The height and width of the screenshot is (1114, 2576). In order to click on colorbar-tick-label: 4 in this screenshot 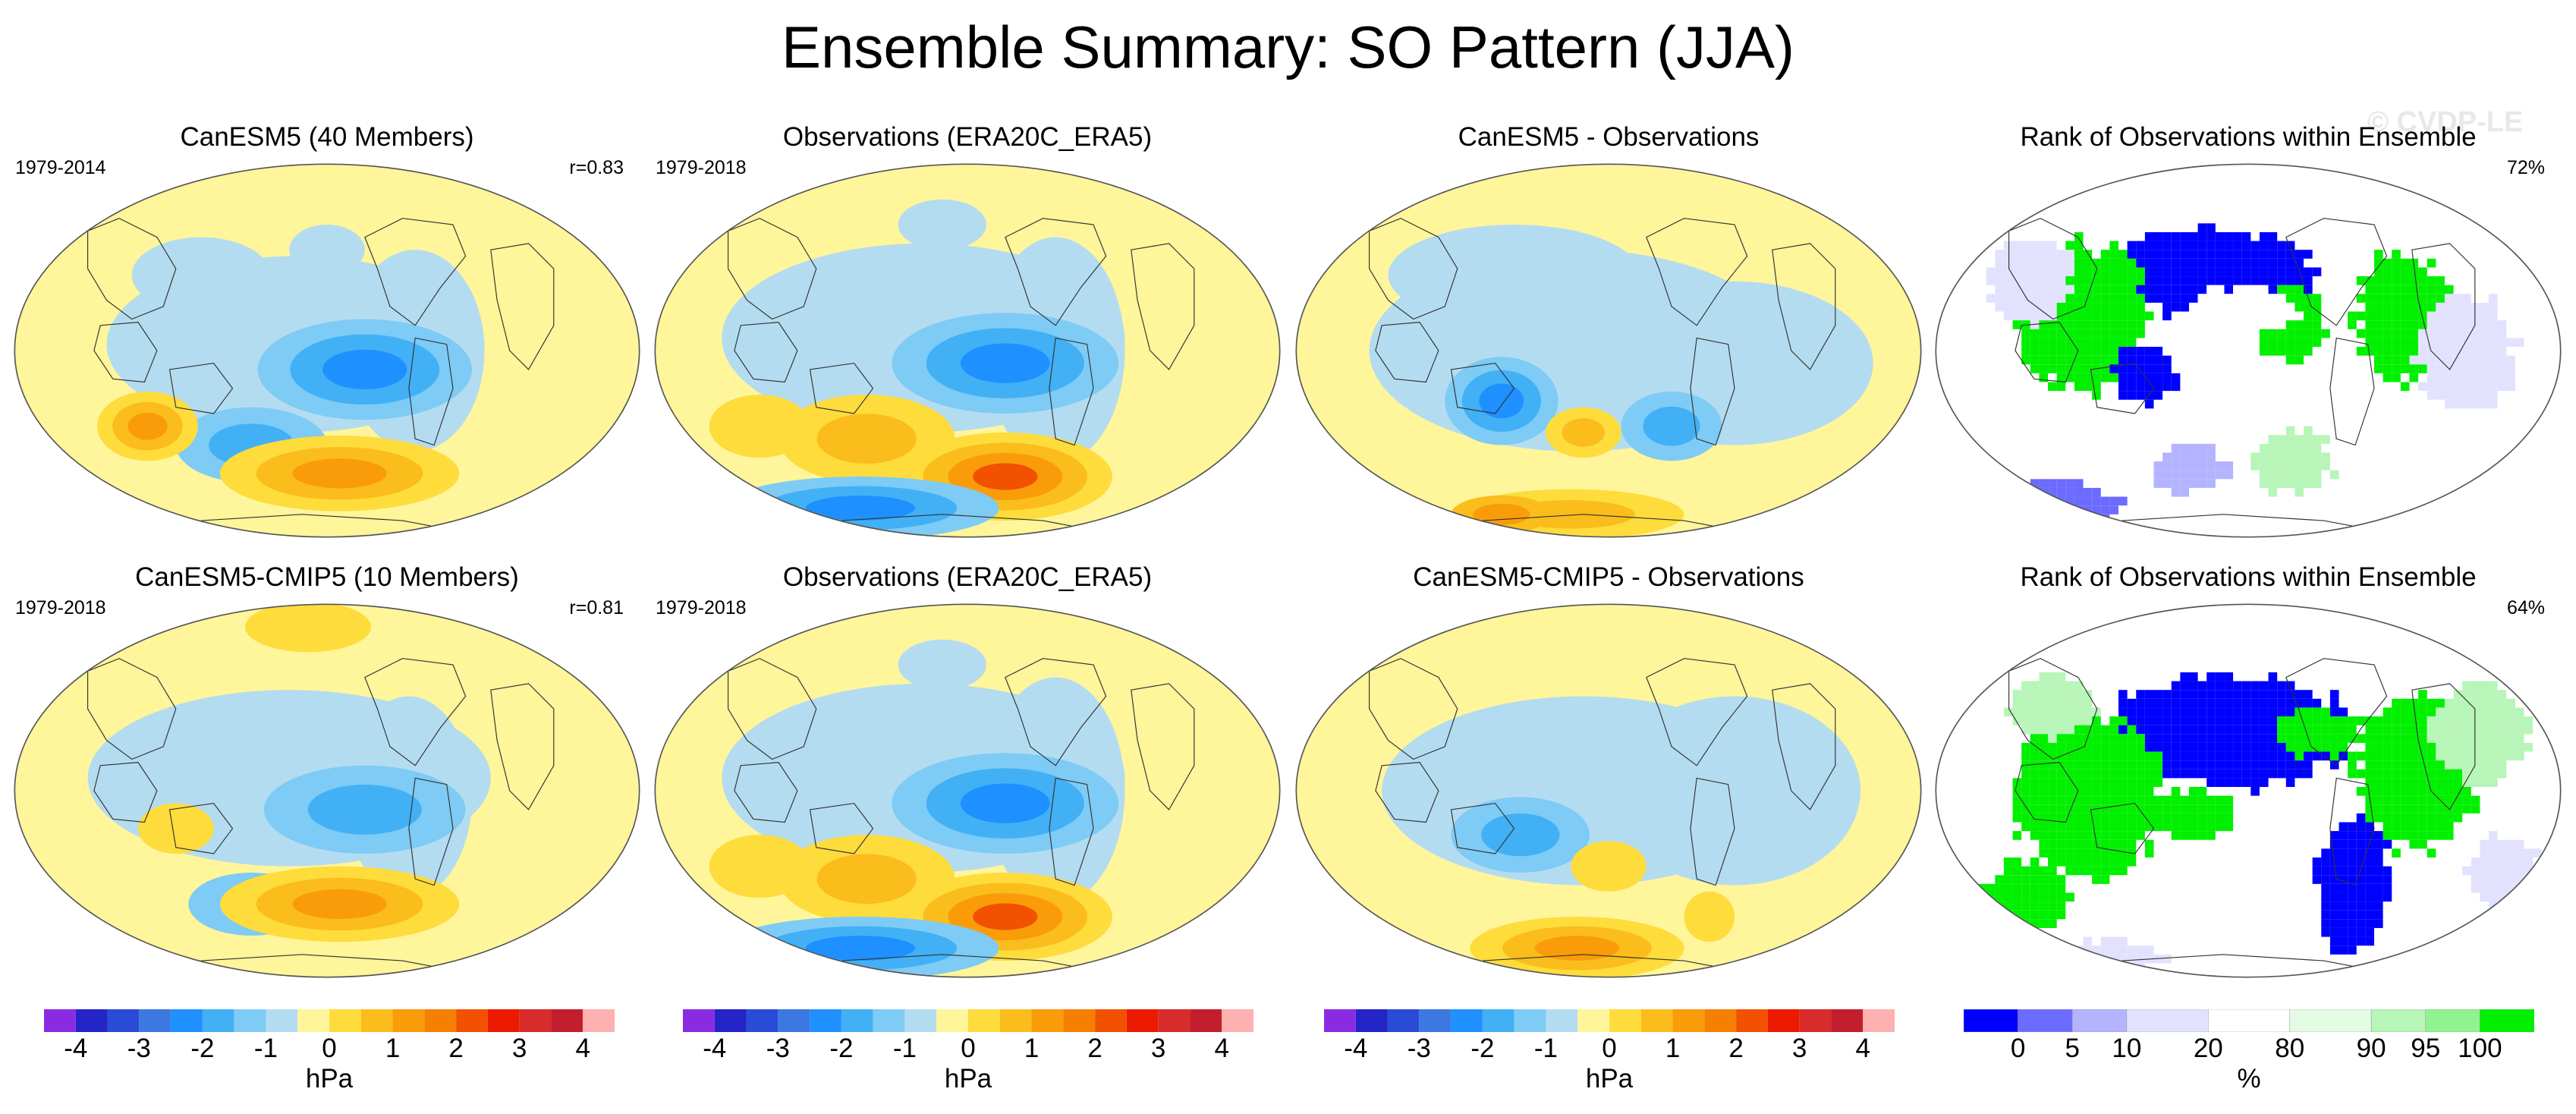, I will do `click(1862, 1048)`.